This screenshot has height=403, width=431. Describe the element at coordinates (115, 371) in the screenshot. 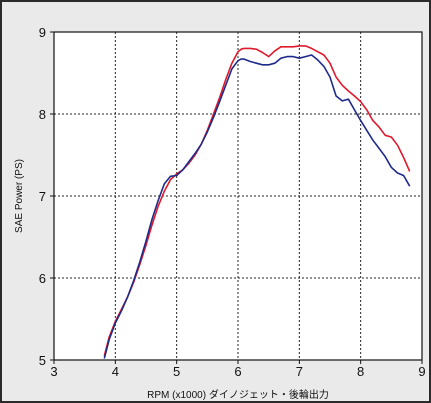

I see `x-tick-label: 4` at that location.